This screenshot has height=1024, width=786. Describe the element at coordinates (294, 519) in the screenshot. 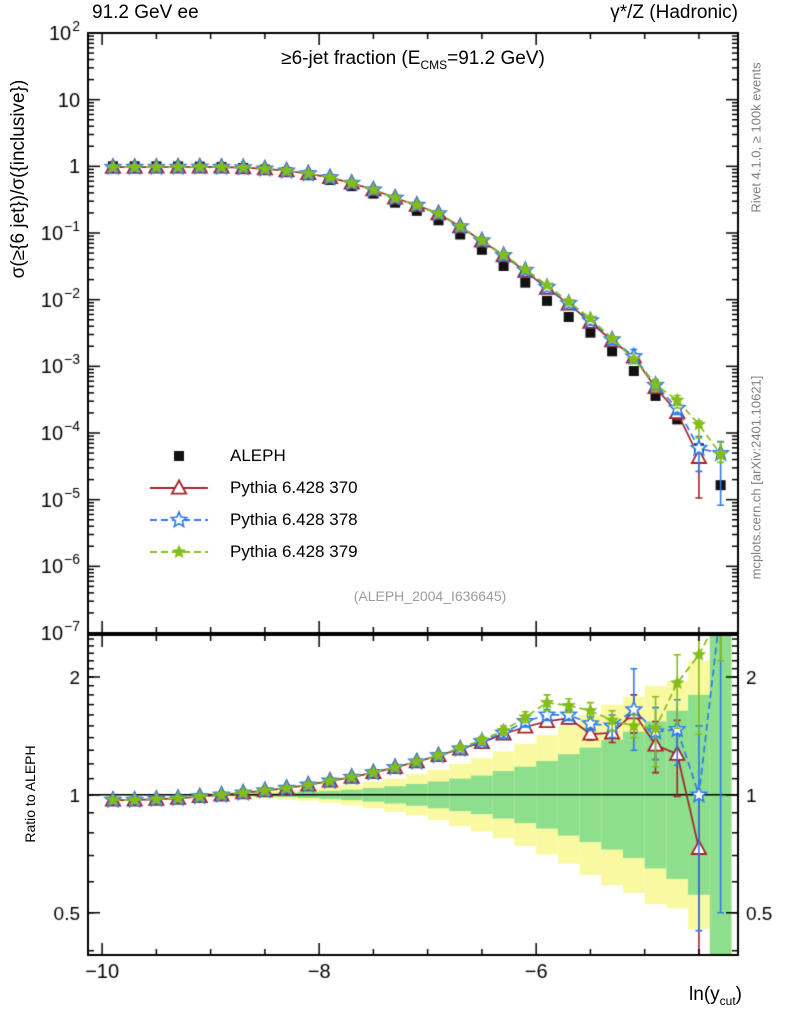

I see `legend-label-pythia-378: Pythia 6.428 378` at that location.